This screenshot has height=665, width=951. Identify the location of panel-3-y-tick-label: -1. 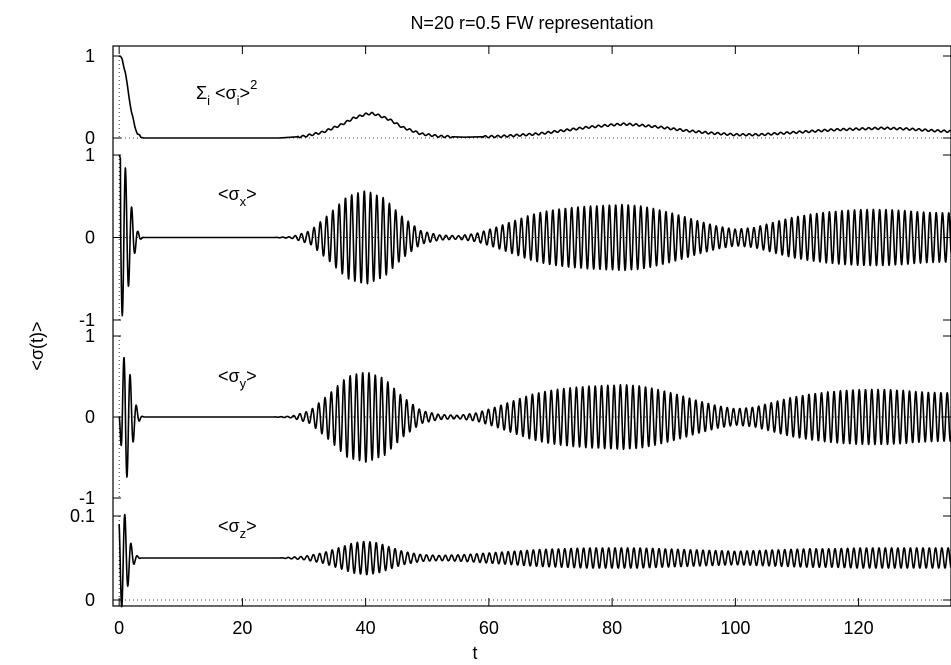
(87, 498).